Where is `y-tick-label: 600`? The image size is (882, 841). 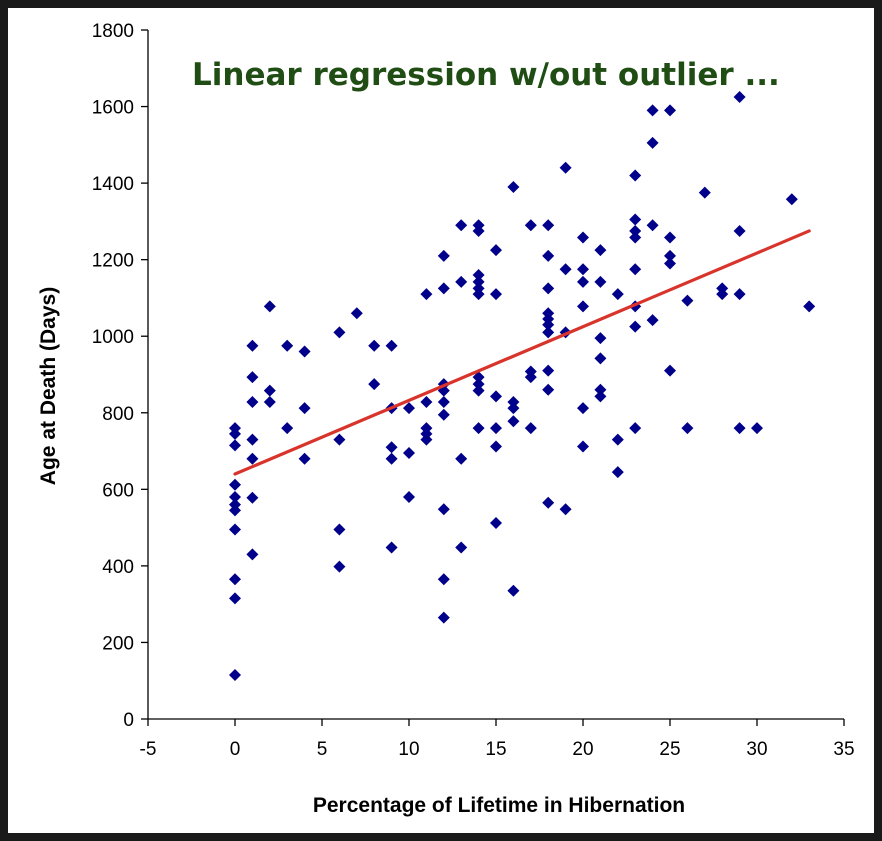 y-tick-label: 600 is located at coordinates (118, 490).